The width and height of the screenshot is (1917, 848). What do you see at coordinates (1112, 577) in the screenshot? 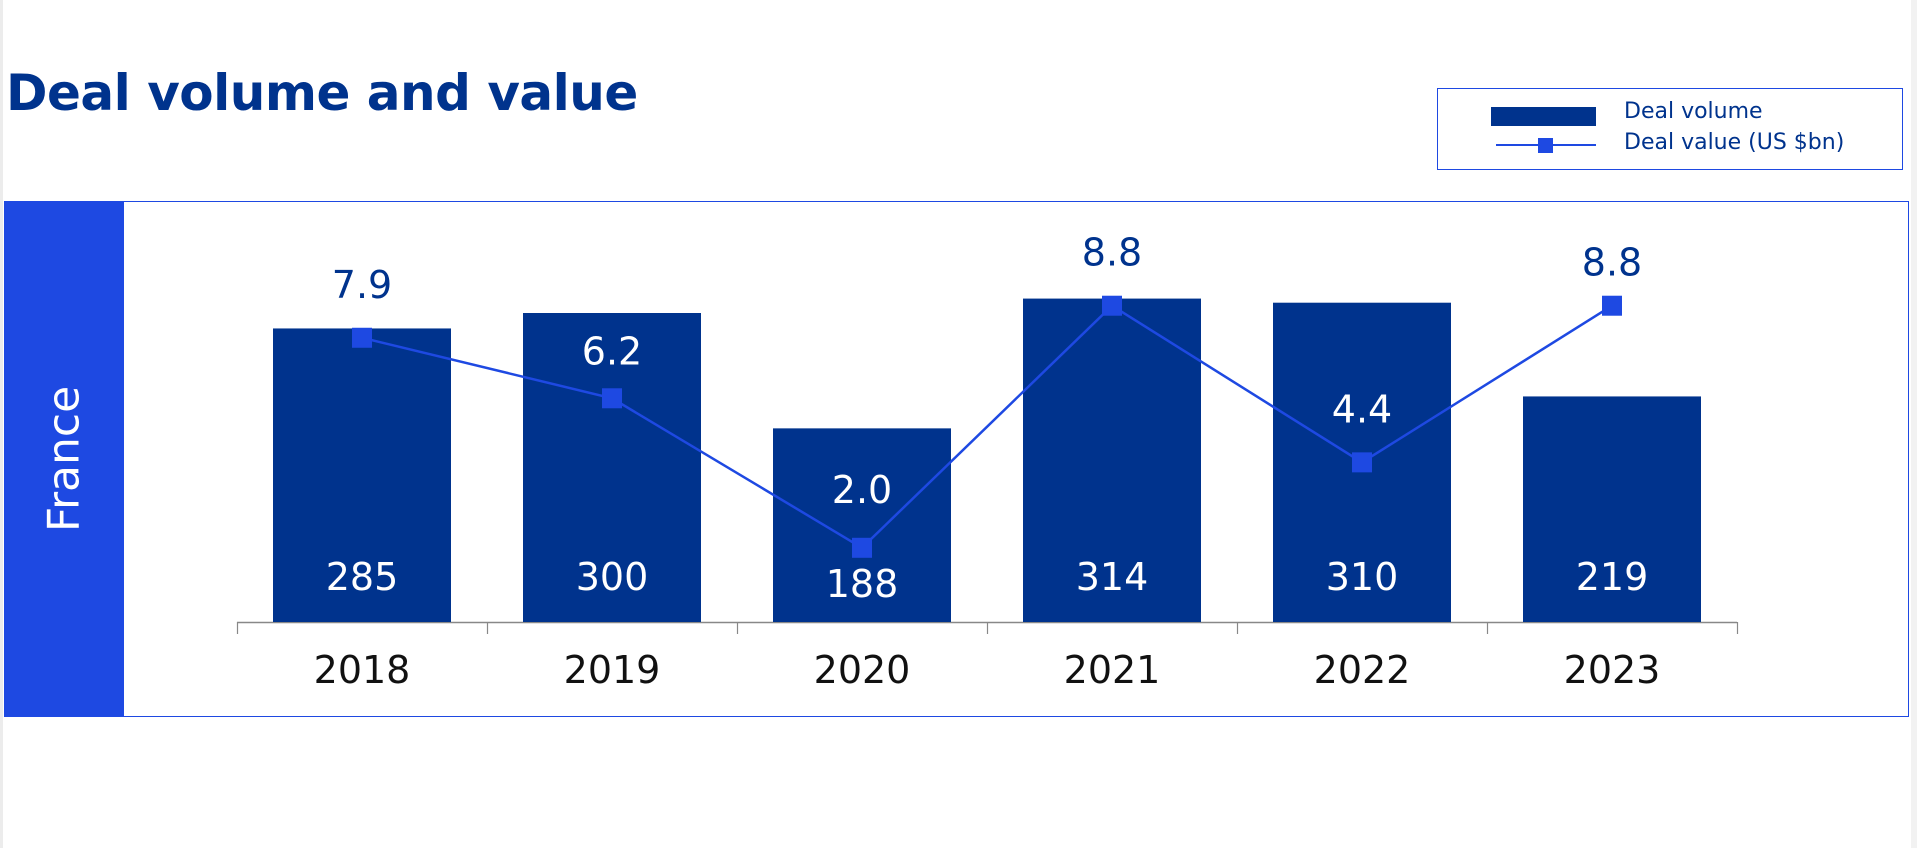
I see `bar-label-deal-volume-2021: 314` at bounding box center [1112, 577].